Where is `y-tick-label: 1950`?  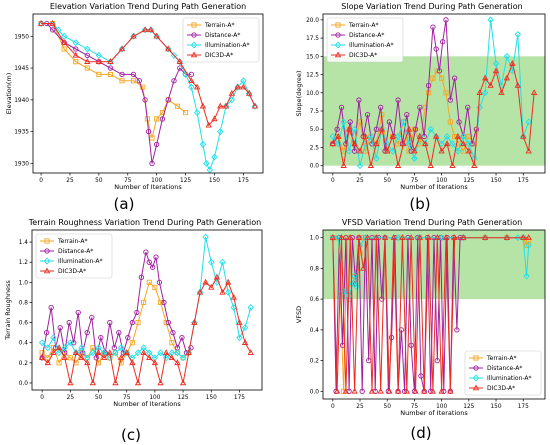 y-tick-label: 1950 is located at coordinates (21, 37).